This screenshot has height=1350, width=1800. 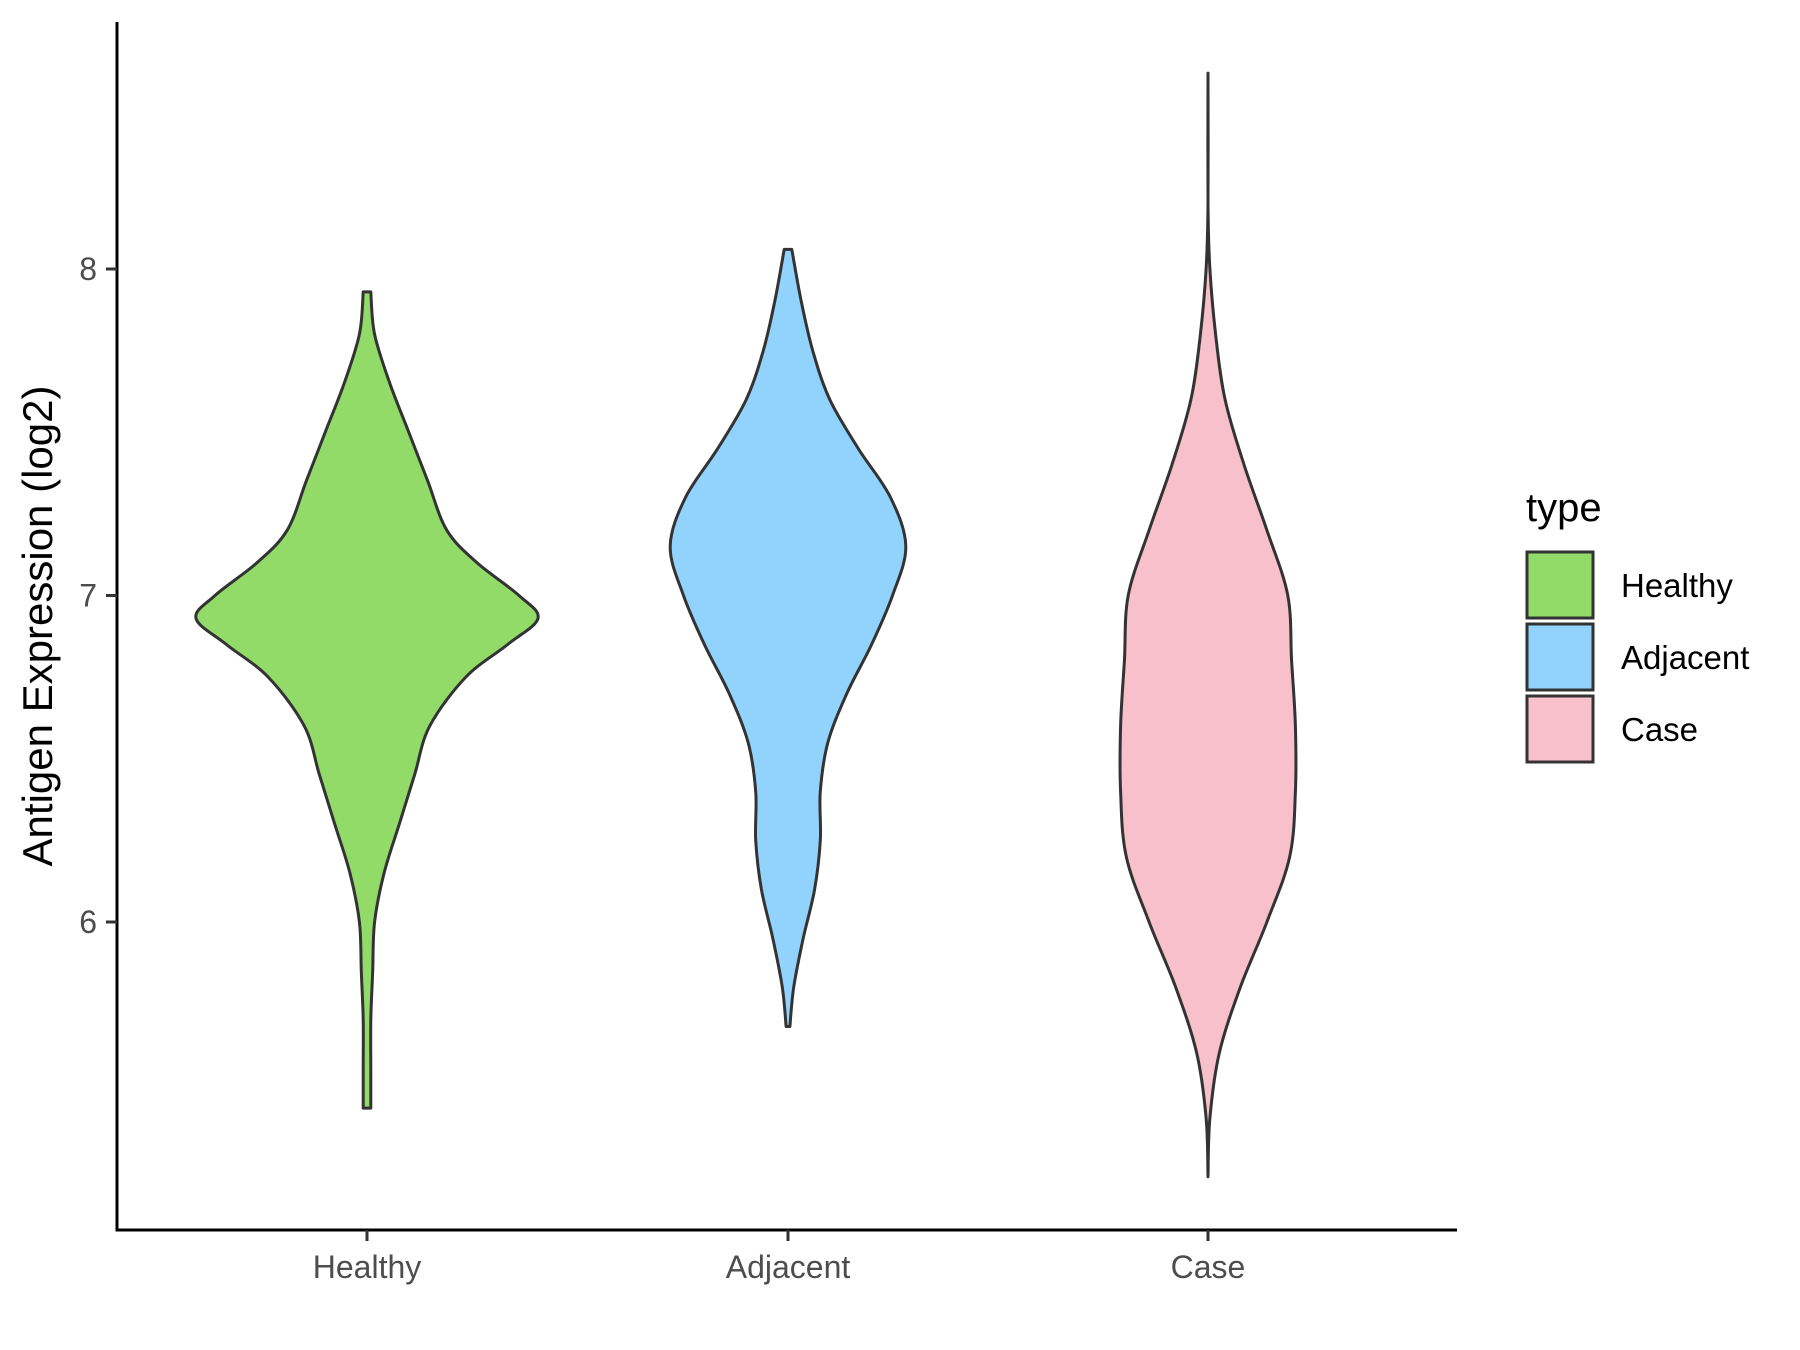 I want to click on legend-entries: Healthy Adjacent Case, so click(x=1637, y=657).